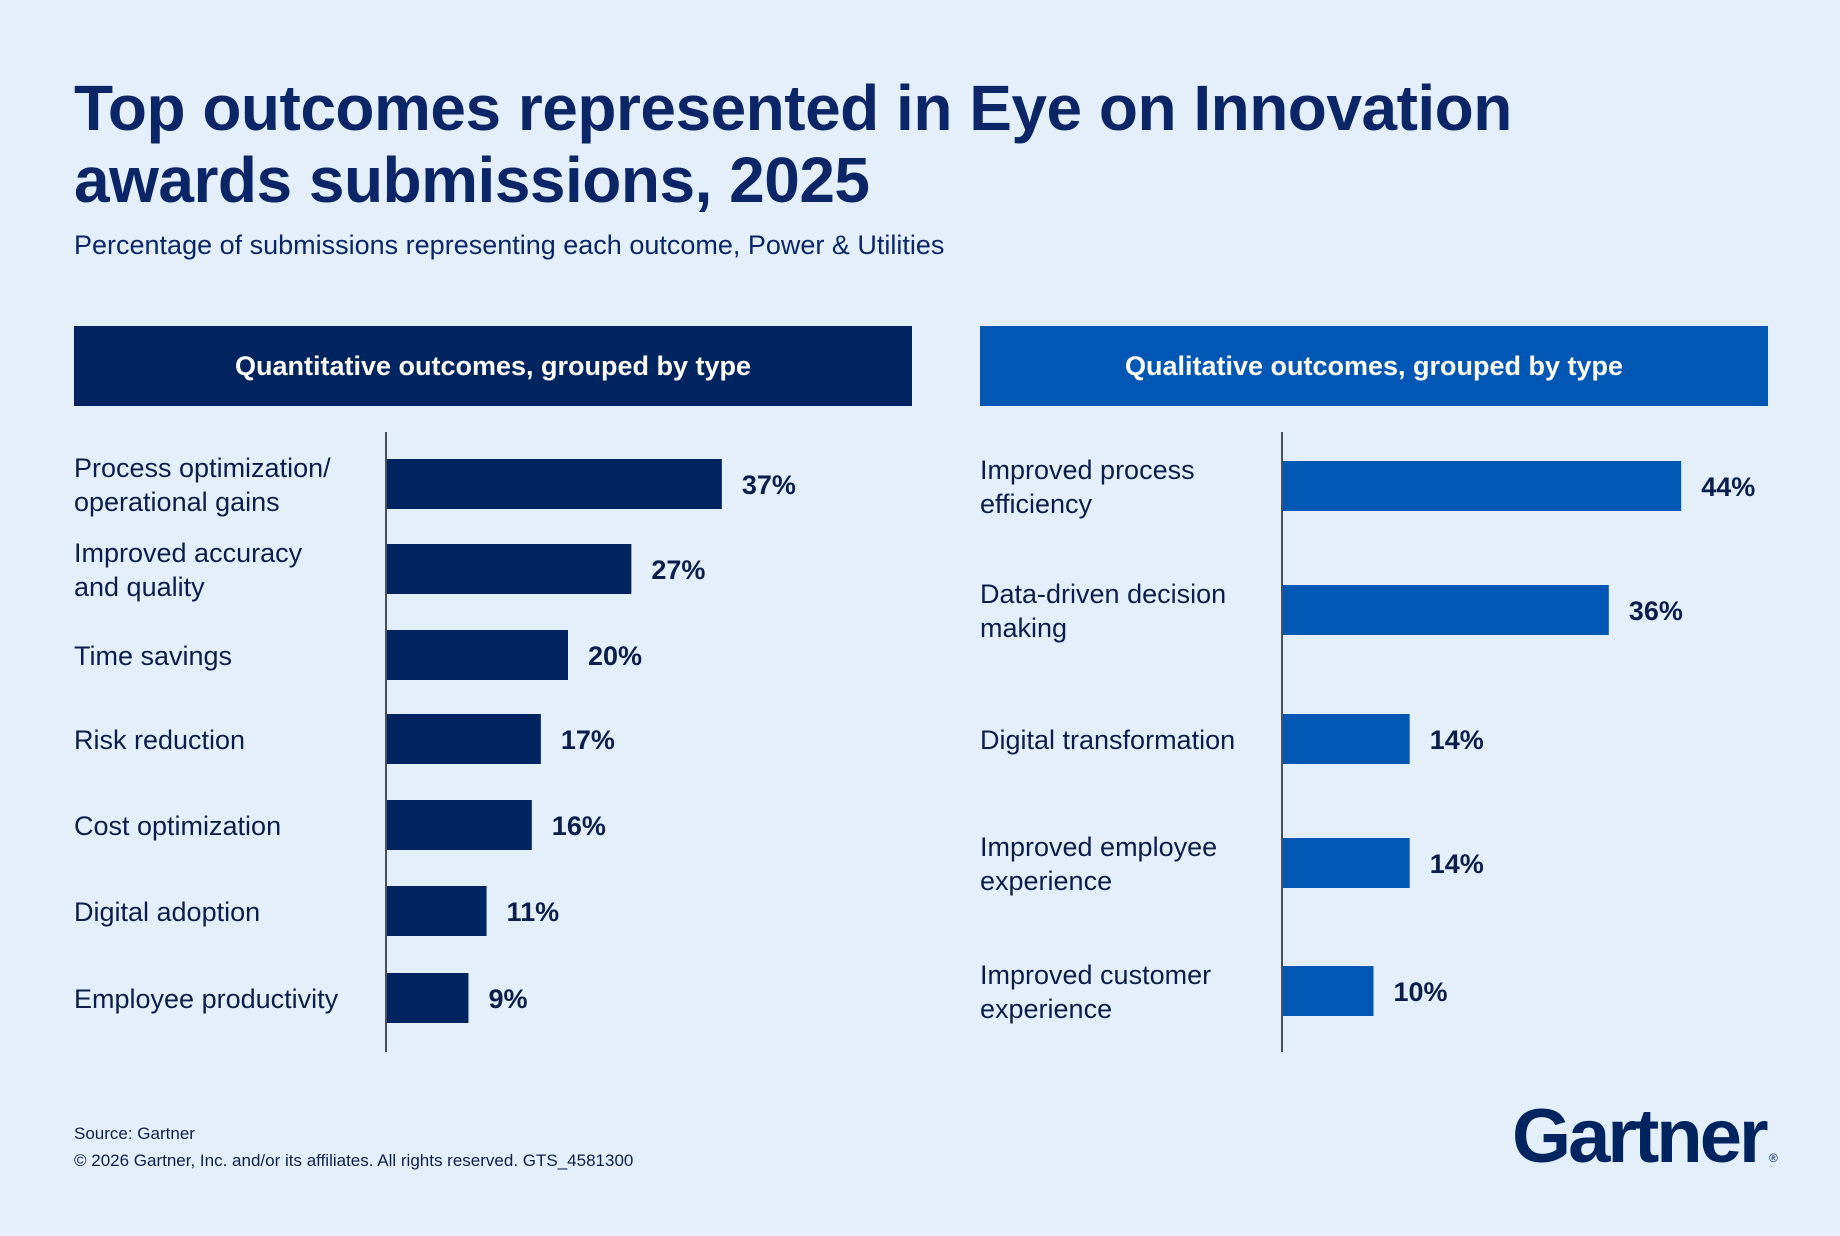 The width and height of the screenshot is (1840, 1236). Describe the element at coordinates (1421, 992) in the screenshot. I see `qualitative-value-label: 10%` at that location.